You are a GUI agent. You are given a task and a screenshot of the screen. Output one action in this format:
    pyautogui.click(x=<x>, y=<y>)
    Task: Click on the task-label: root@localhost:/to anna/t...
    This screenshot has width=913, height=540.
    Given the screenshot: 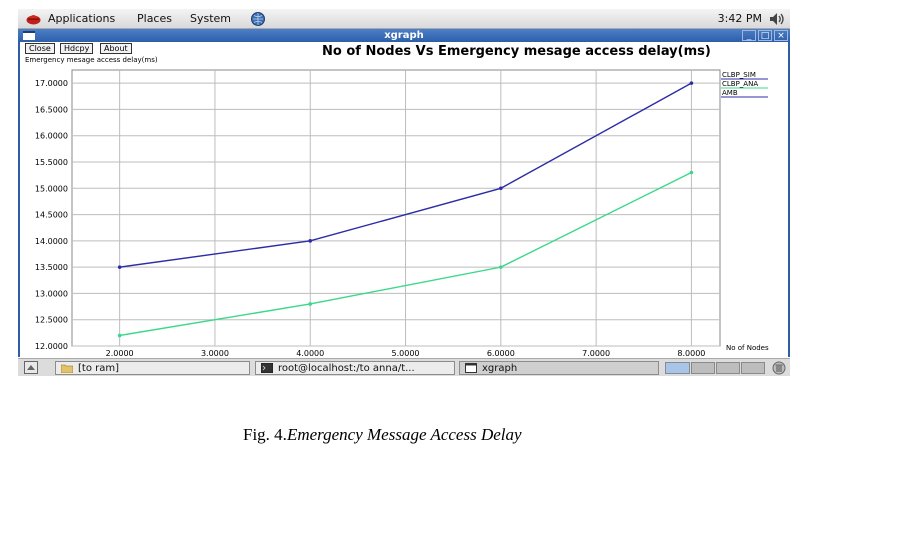 What is the action you would take?
    pyautogui.click(x=346, y=368)
    